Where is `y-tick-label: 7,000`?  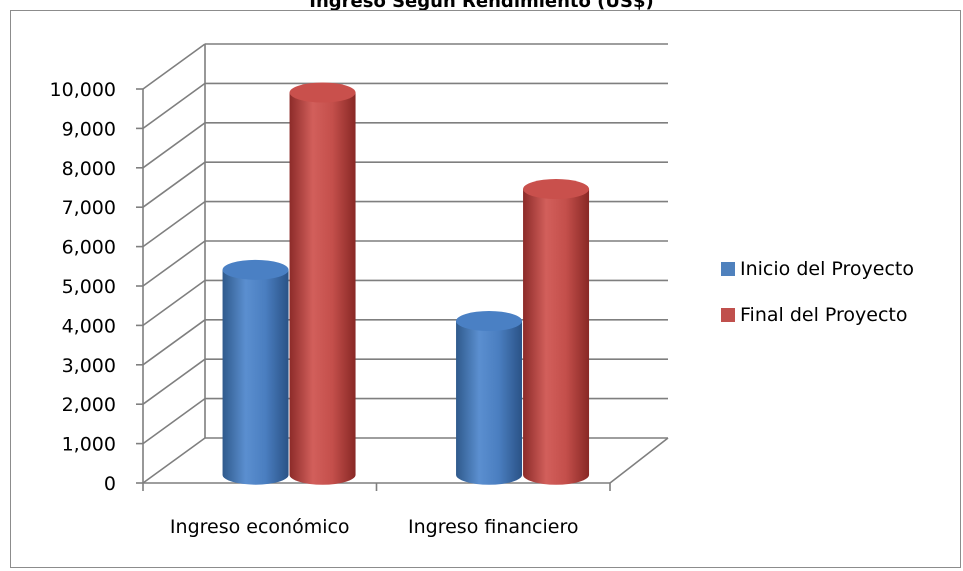 y-tick-label: 7,000 is located at coordinates (89, 208).